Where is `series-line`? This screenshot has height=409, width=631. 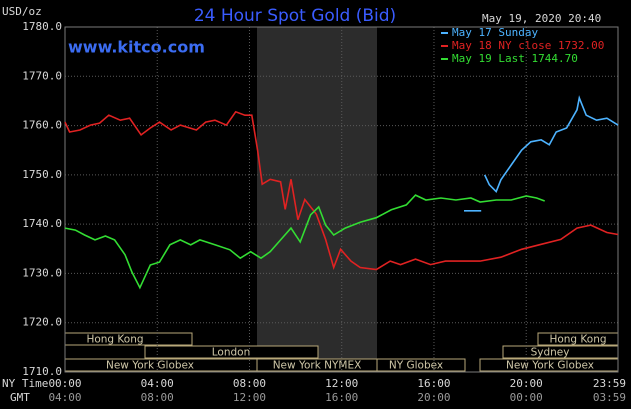
series-line is located at coordinates (541, 153).